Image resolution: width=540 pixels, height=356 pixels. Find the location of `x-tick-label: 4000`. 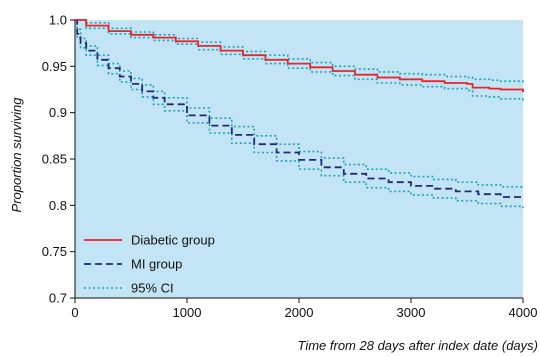

x-tick-label: 4000 is located at coordinates (523, 312).